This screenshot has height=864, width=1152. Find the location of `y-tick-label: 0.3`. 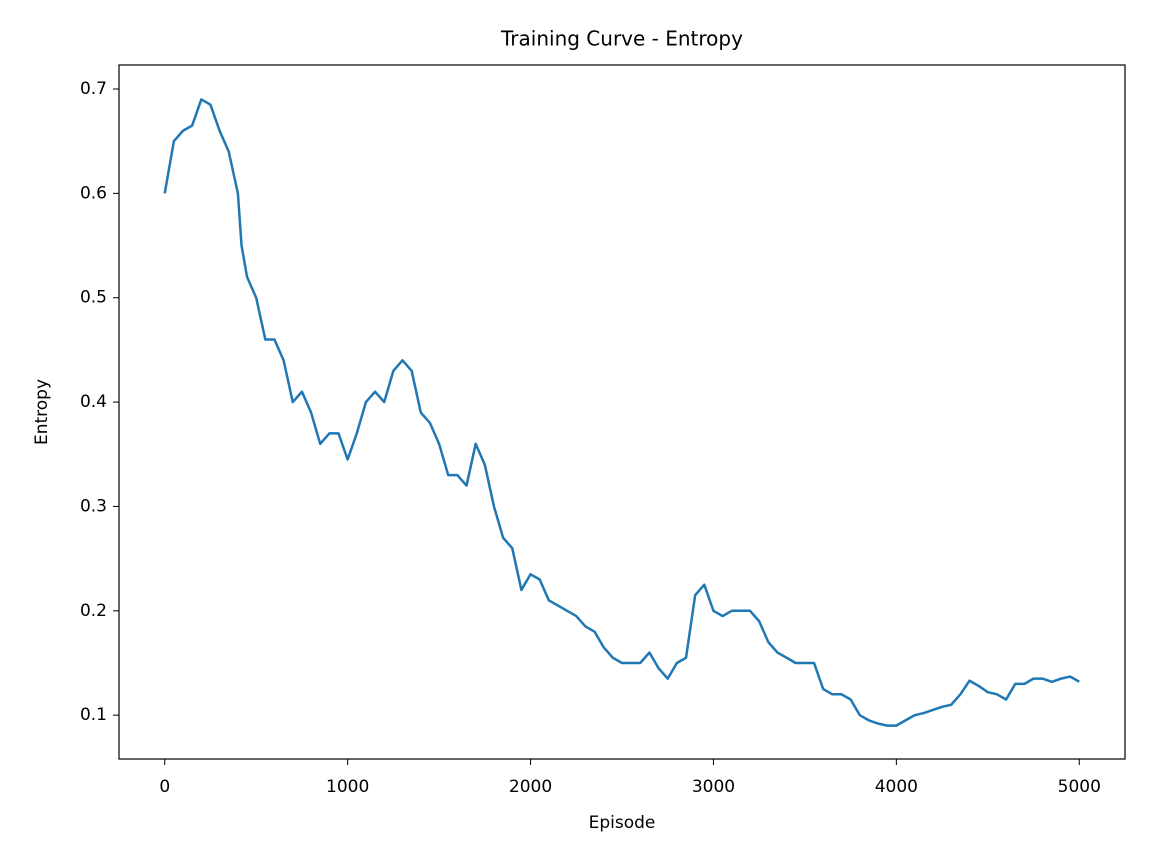

y-tick-label: 0.3 is located at coordinates (93, 506).